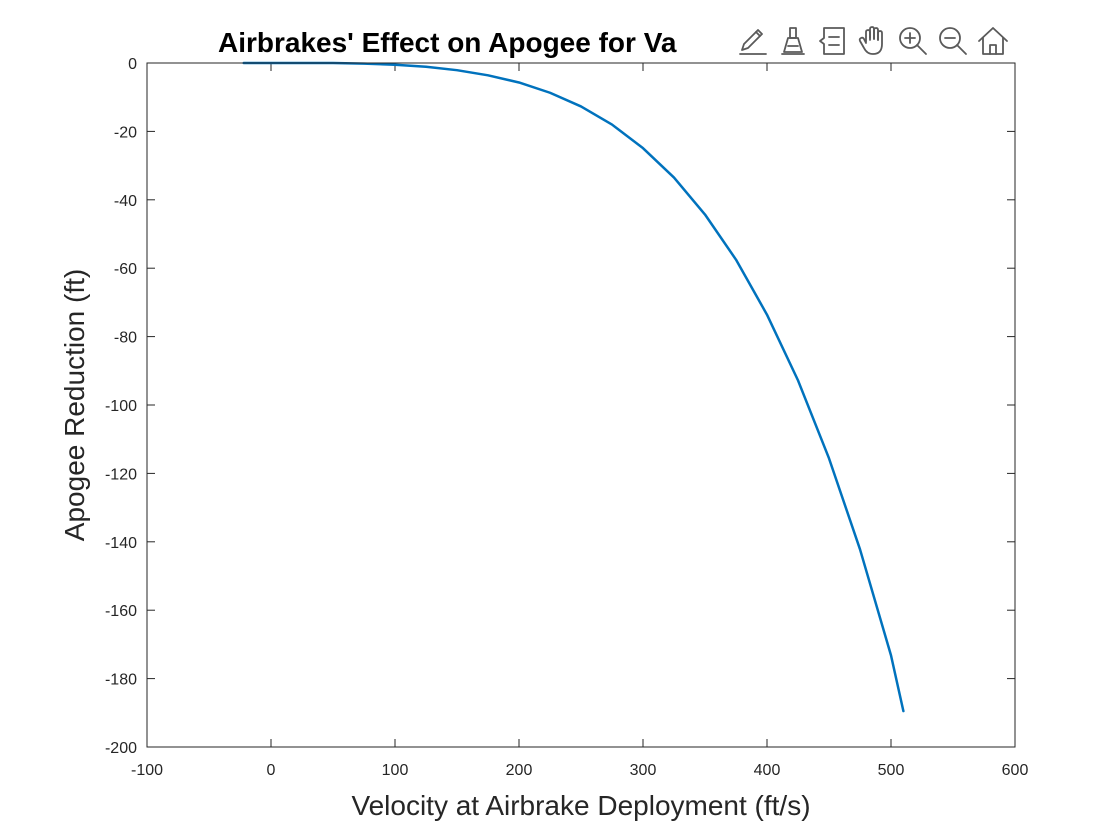 This screenshot has height=840, width=1120. What do you see at coordinates (125, 132) in the screenshot?
I see `y-tick-label: -20` at bounding box center [125, 132].